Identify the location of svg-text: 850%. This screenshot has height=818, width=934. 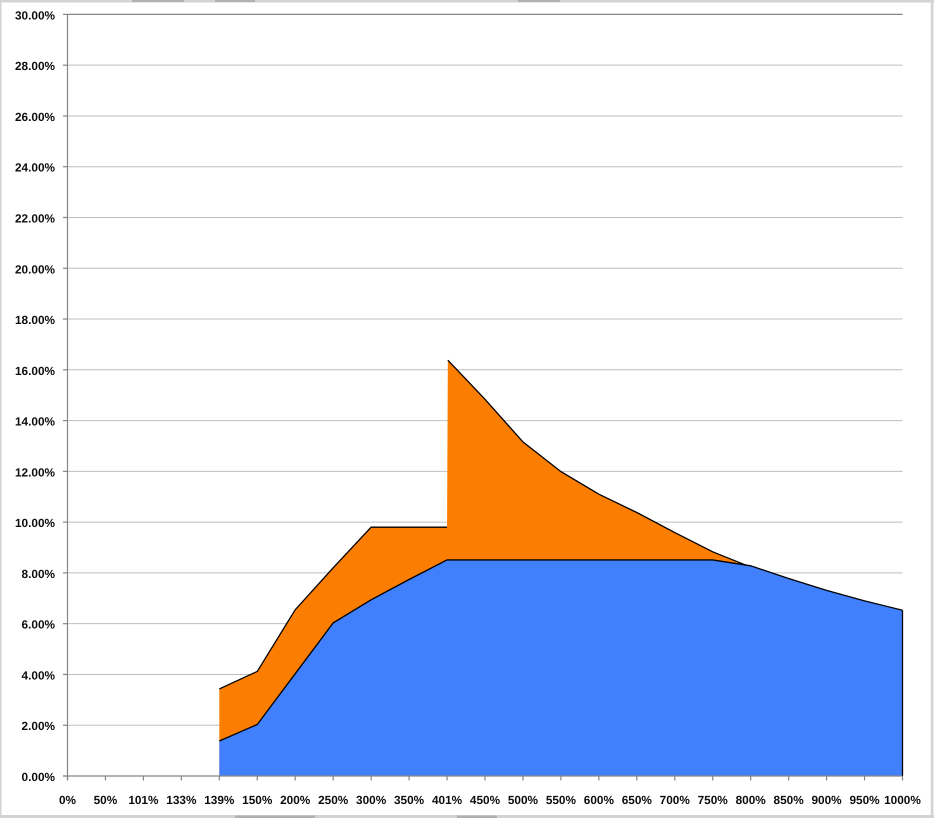
(789, 800).